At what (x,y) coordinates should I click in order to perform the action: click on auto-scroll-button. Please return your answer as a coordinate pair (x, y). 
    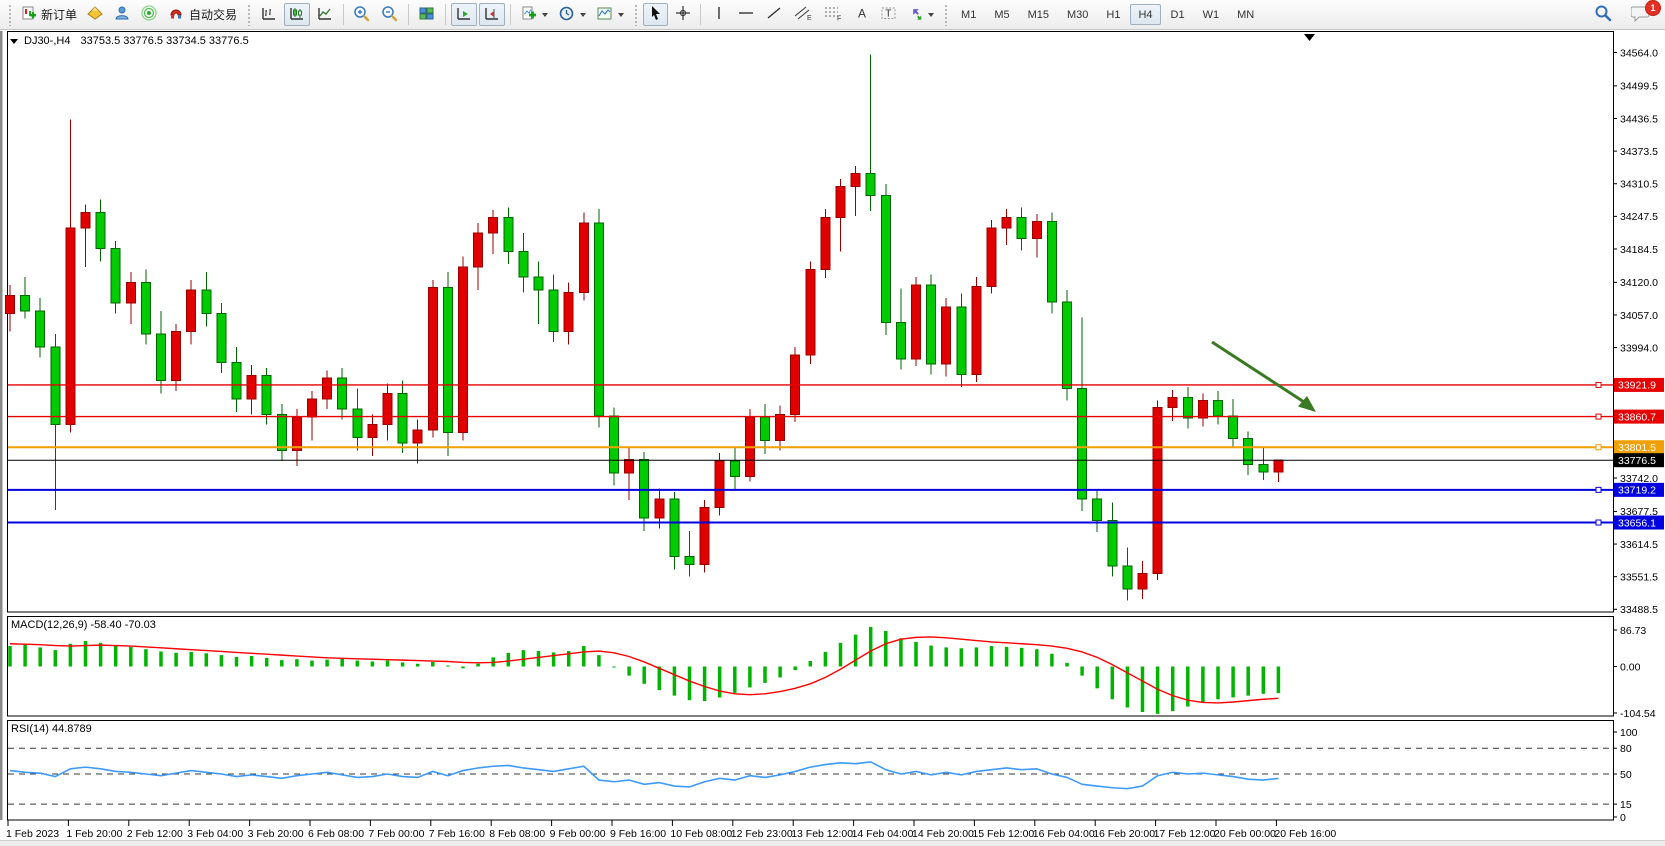
    Looking at the image, I should click on (464, 14).